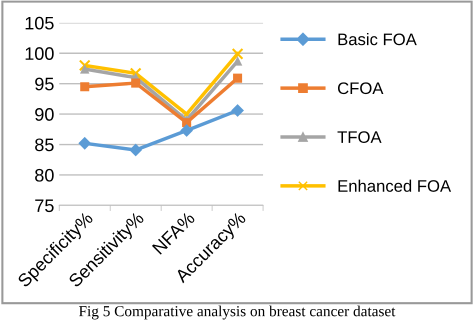 The image size is (474, 326). Describe the element at coordinates (237, 313) in the screenshot. I see `caption: Fig 5 Comparative analysis on breast cancer dataset` at that location.